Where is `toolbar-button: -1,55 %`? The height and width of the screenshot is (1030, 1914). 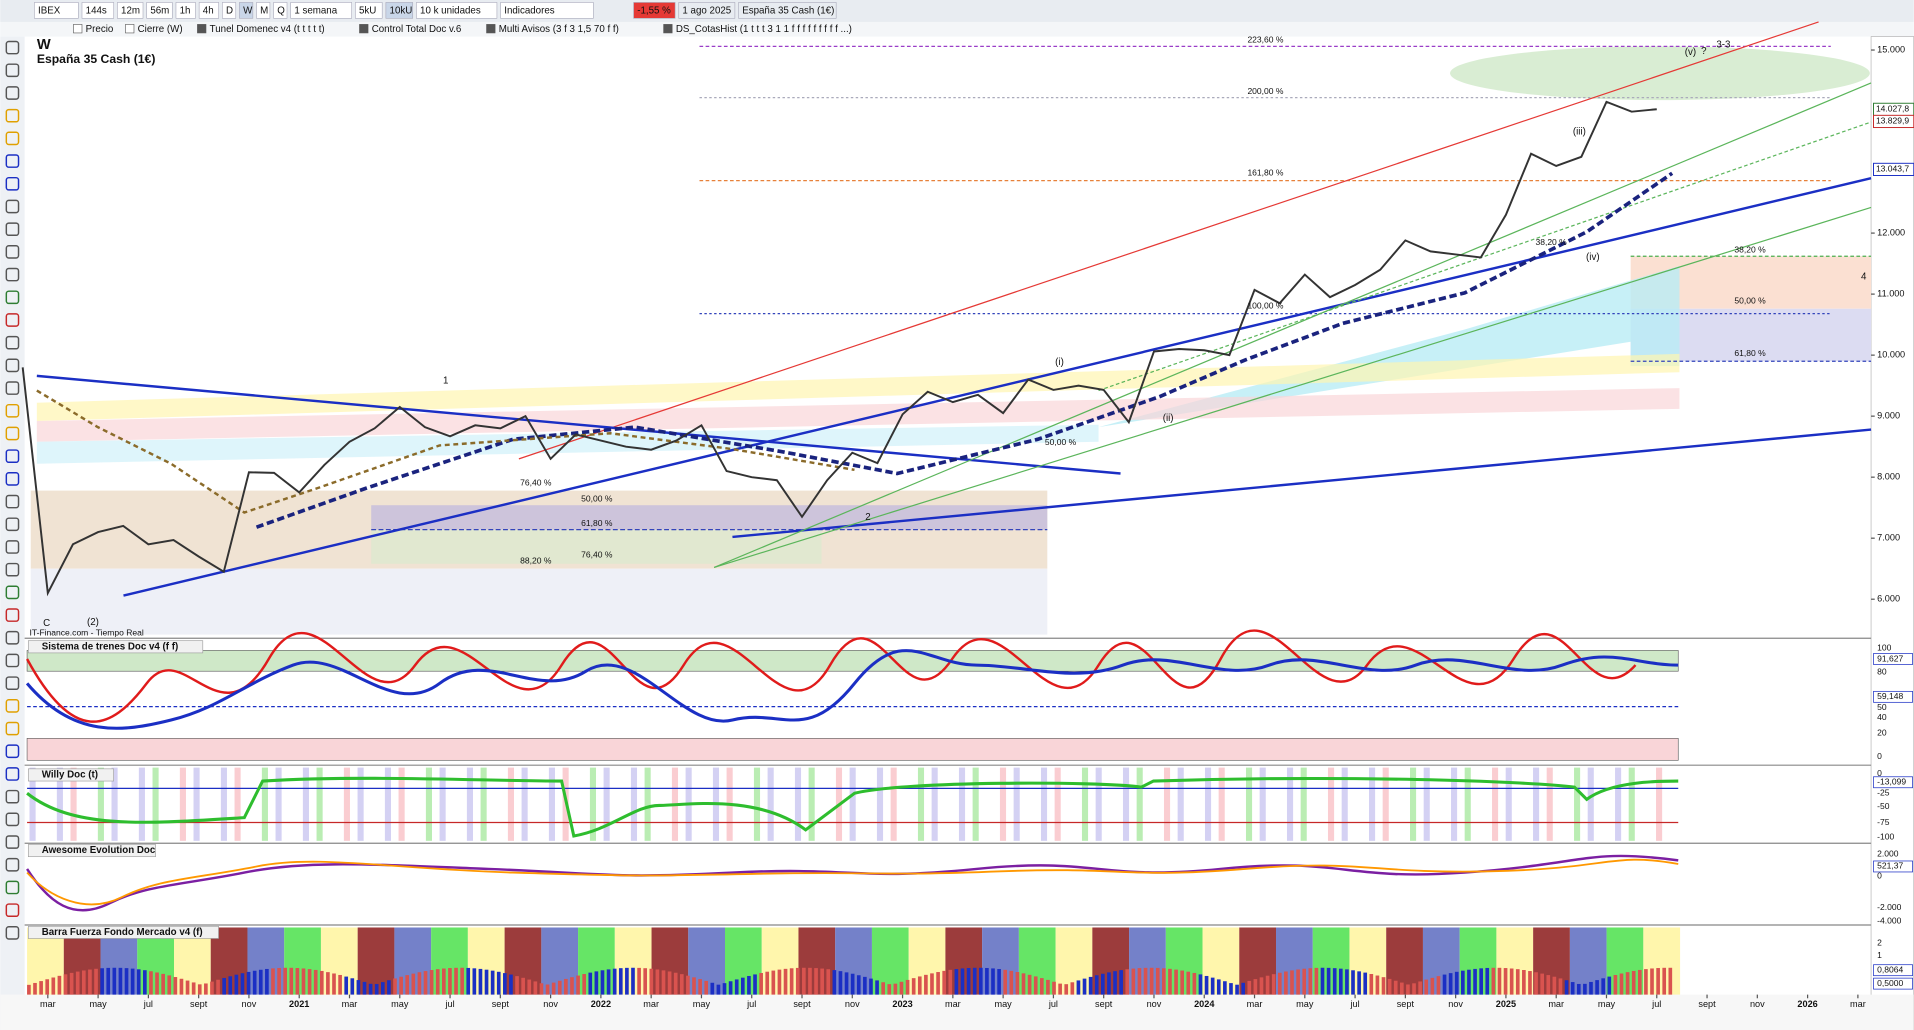 toolbar-button: -1,55 % is located at coordinates (654, 10).